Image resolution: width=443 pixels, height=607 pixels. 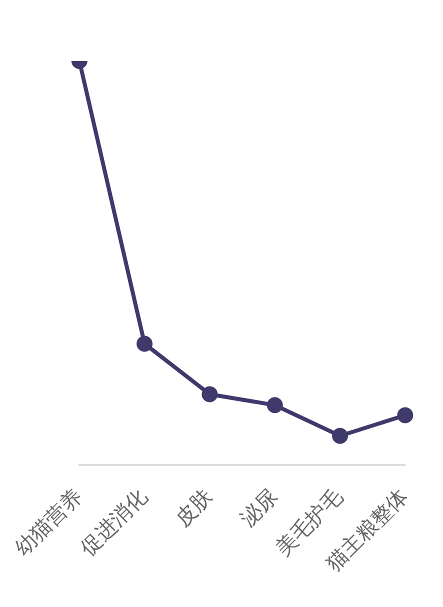 I want to click on x-tick-label: 皮肤, so click(x=194, y=507).